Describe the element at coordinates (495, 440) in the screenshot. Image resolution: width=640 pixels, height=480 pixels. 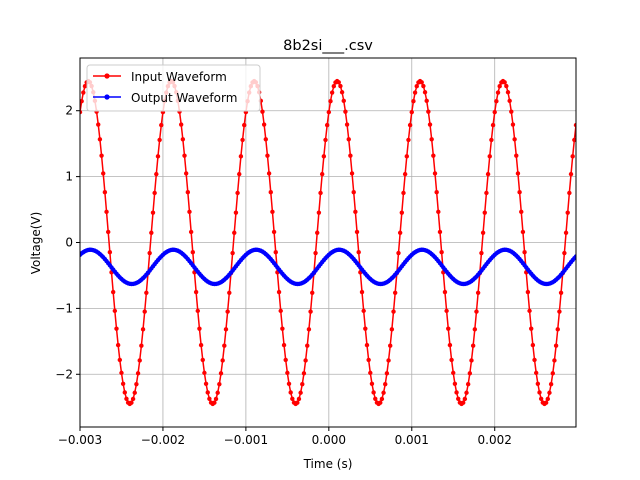
I see `x-tick-label: 0.002` at that location.